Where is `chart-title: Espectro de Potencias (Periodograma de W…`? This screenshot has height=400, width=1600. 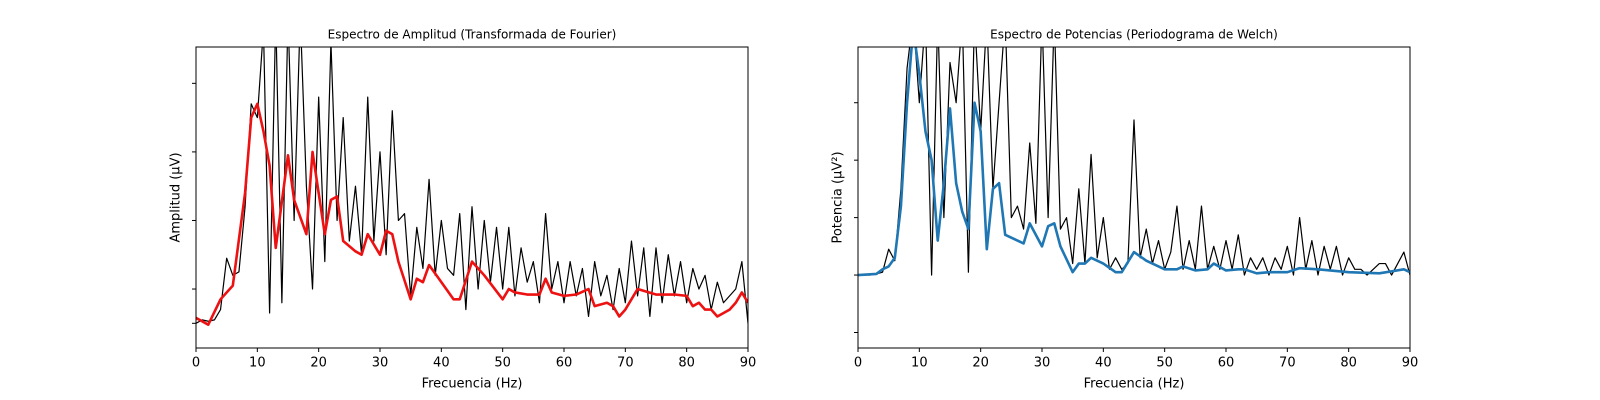
chart-title: Espectro de Potencias (Periodograma de W… is located at coordinates (1134, 35).